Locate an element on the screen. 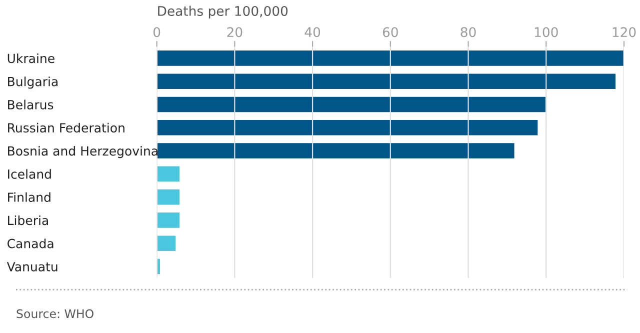  y-tick-label: Vanuatu is located at coordinates (32, 267).